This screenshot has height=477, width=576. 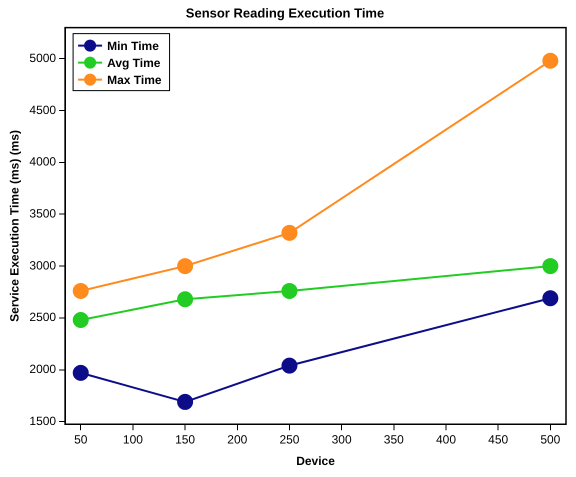 What do you see at coordinates (42, 421) in the screenshot?
I see `y-tick-label: 1500` at bounding box center [42, 421].